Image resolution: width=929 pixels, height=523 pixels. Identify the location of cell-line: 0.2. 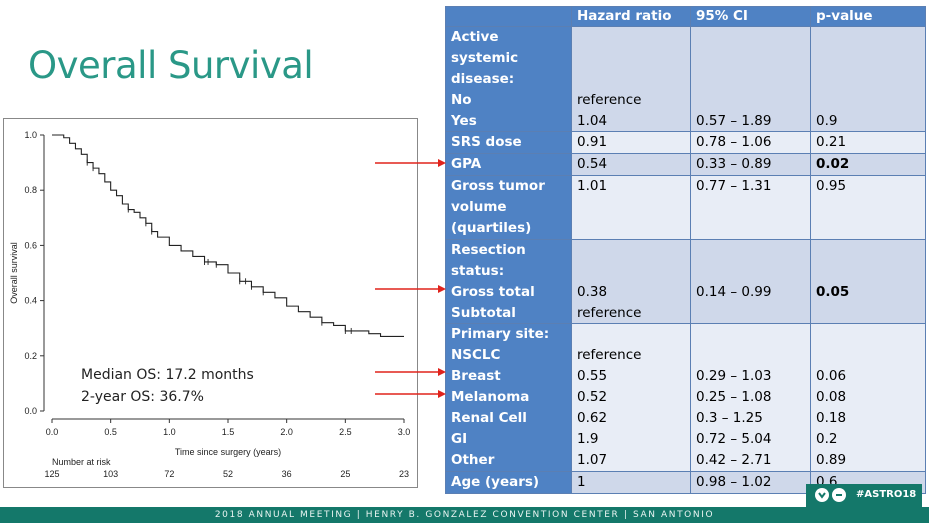
(827, 438).